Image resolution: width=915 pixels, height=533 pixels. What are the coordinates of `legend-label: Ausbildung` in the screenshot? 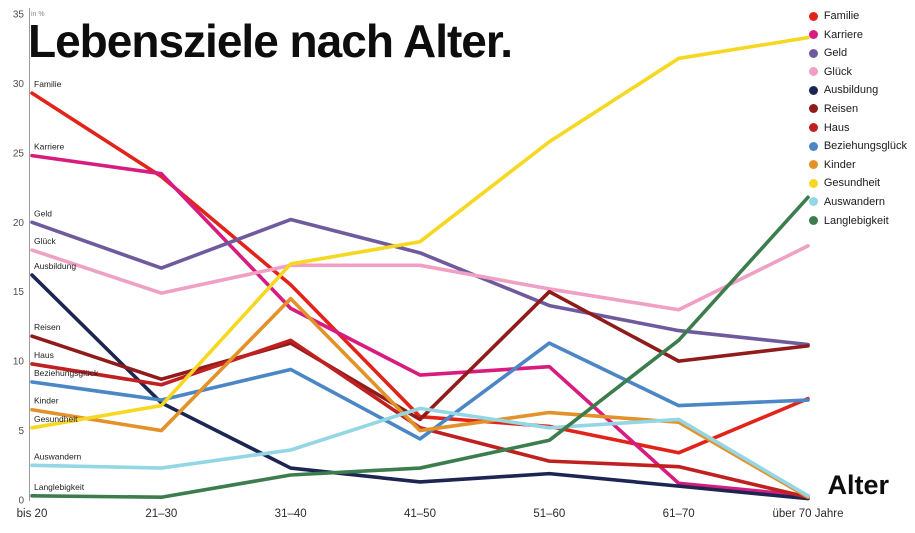 It's located at (851, 90).